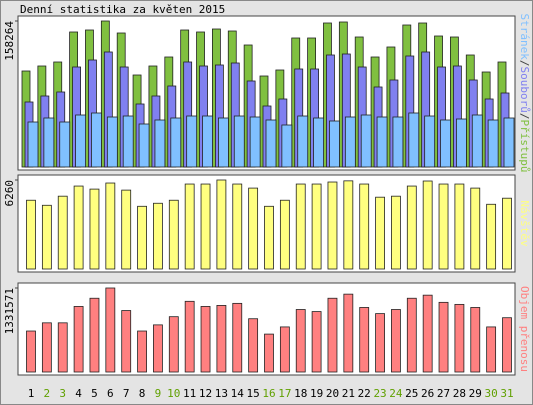  Describe the element at coordinates (110, 393) in the screenshot. I see `x-tick-label: 6` at that location.